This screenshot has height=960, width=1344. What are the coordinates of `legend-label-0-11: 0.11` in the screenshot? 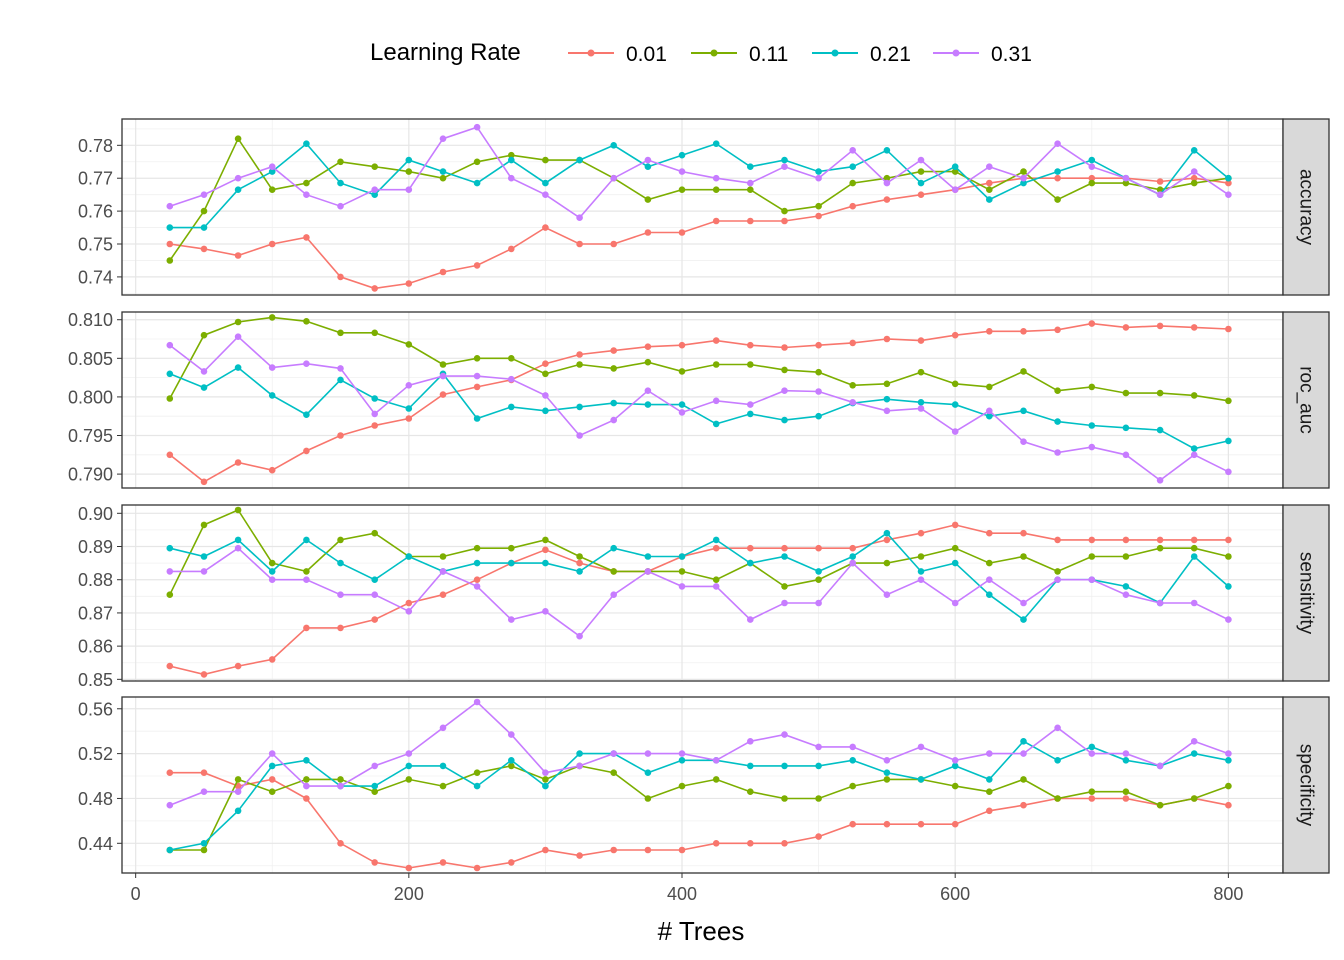 It's located at (768, 54).